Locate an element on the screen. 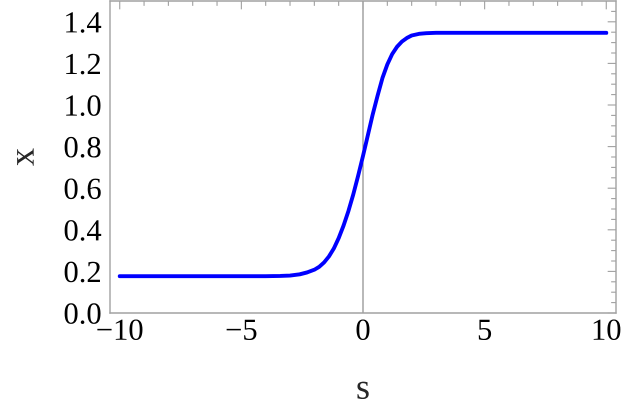 This screenshot has height=414, width=625. x-tick-label: 10 is located at coordinates (607, 329).